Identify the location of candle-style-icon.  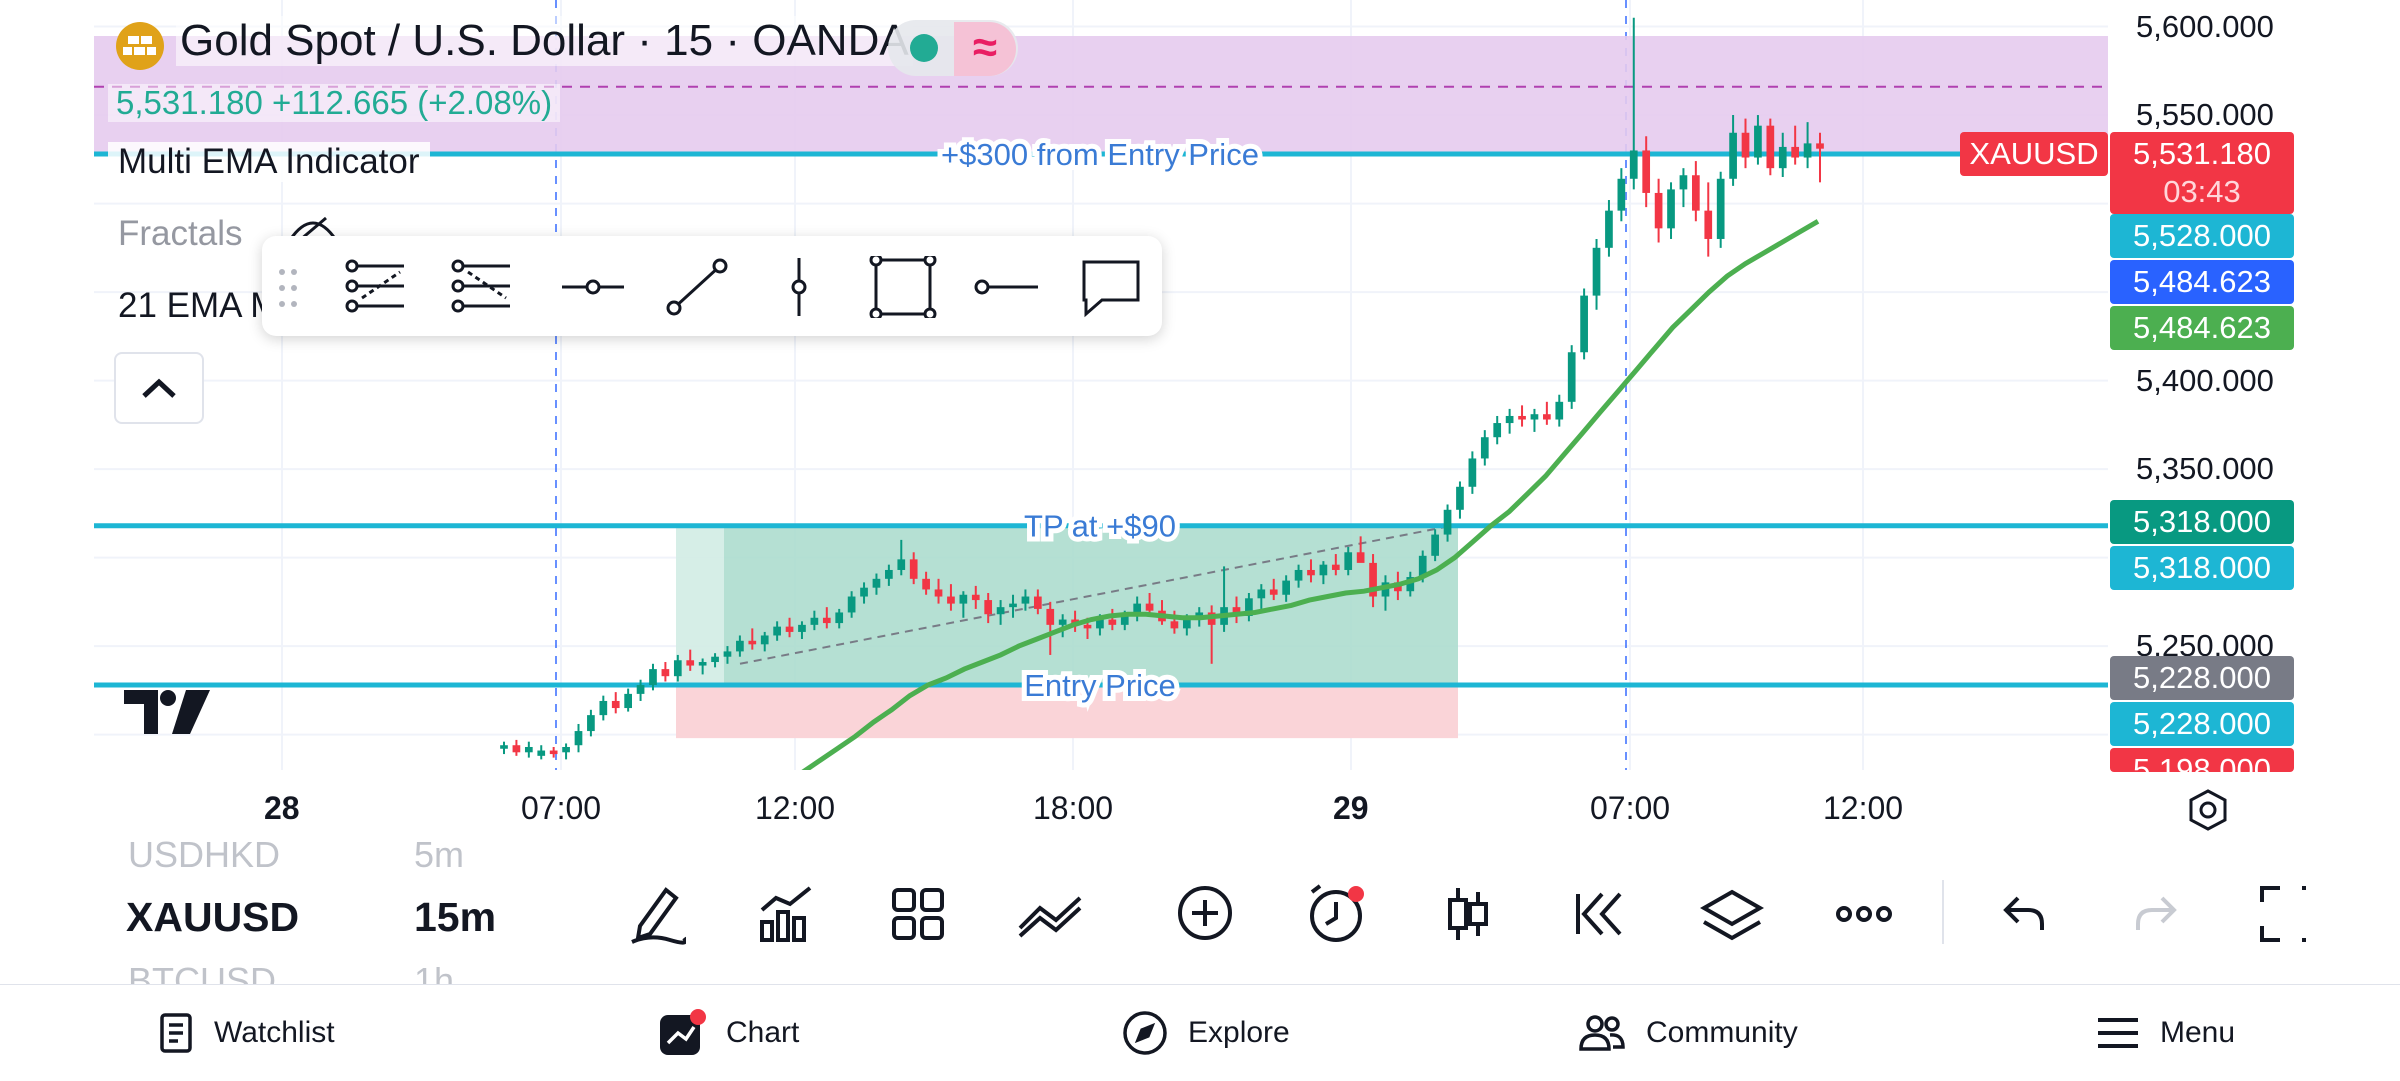
(1468, 916).